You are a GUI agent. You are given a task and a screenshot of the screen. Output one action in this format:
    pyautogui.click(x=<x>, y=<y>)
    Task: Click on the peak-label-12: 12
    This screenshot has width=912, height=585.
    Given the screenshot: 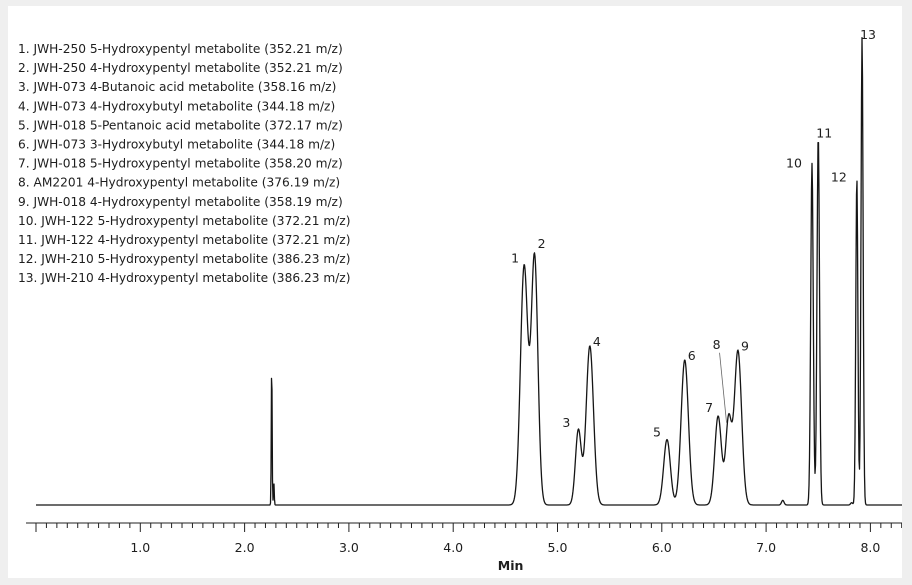 What is the action you would take?
    pyautogui.click(x=839, y=176)
    